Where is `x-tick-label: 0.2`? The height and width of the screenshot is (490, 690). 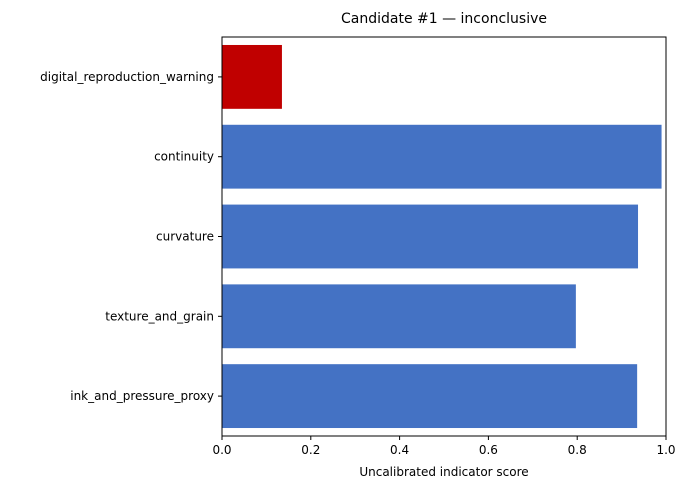 x-tick-label: 0.2 is located at coordinates (310, 450).